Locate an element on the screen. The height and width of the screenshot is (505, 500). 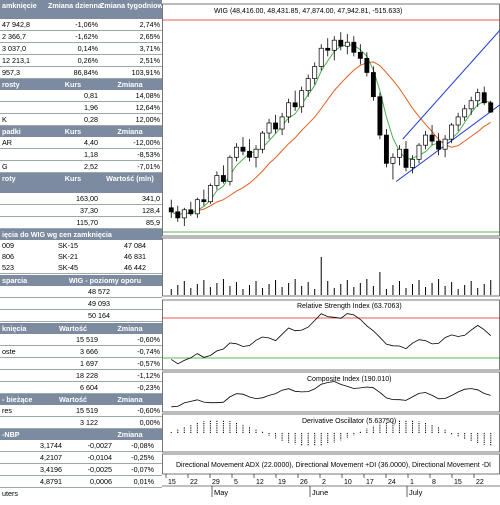
x-tick-label: 10 is located at coordinates (348, 482).